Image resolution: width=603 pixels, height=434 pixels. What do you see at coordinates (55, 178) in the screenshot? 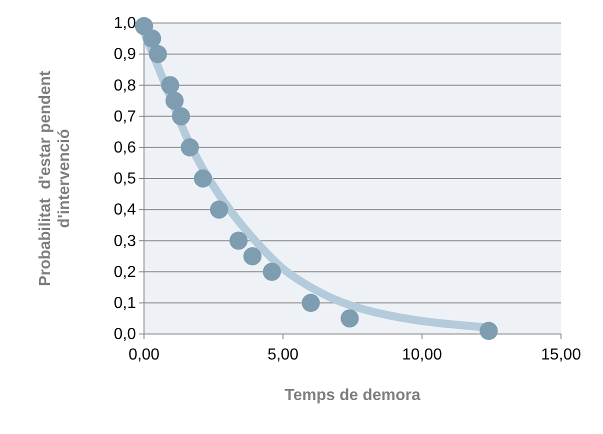
I see `y-axis-title: Probabilitat d'estar pendent d'intervenció` at bounding box center [55, 178].